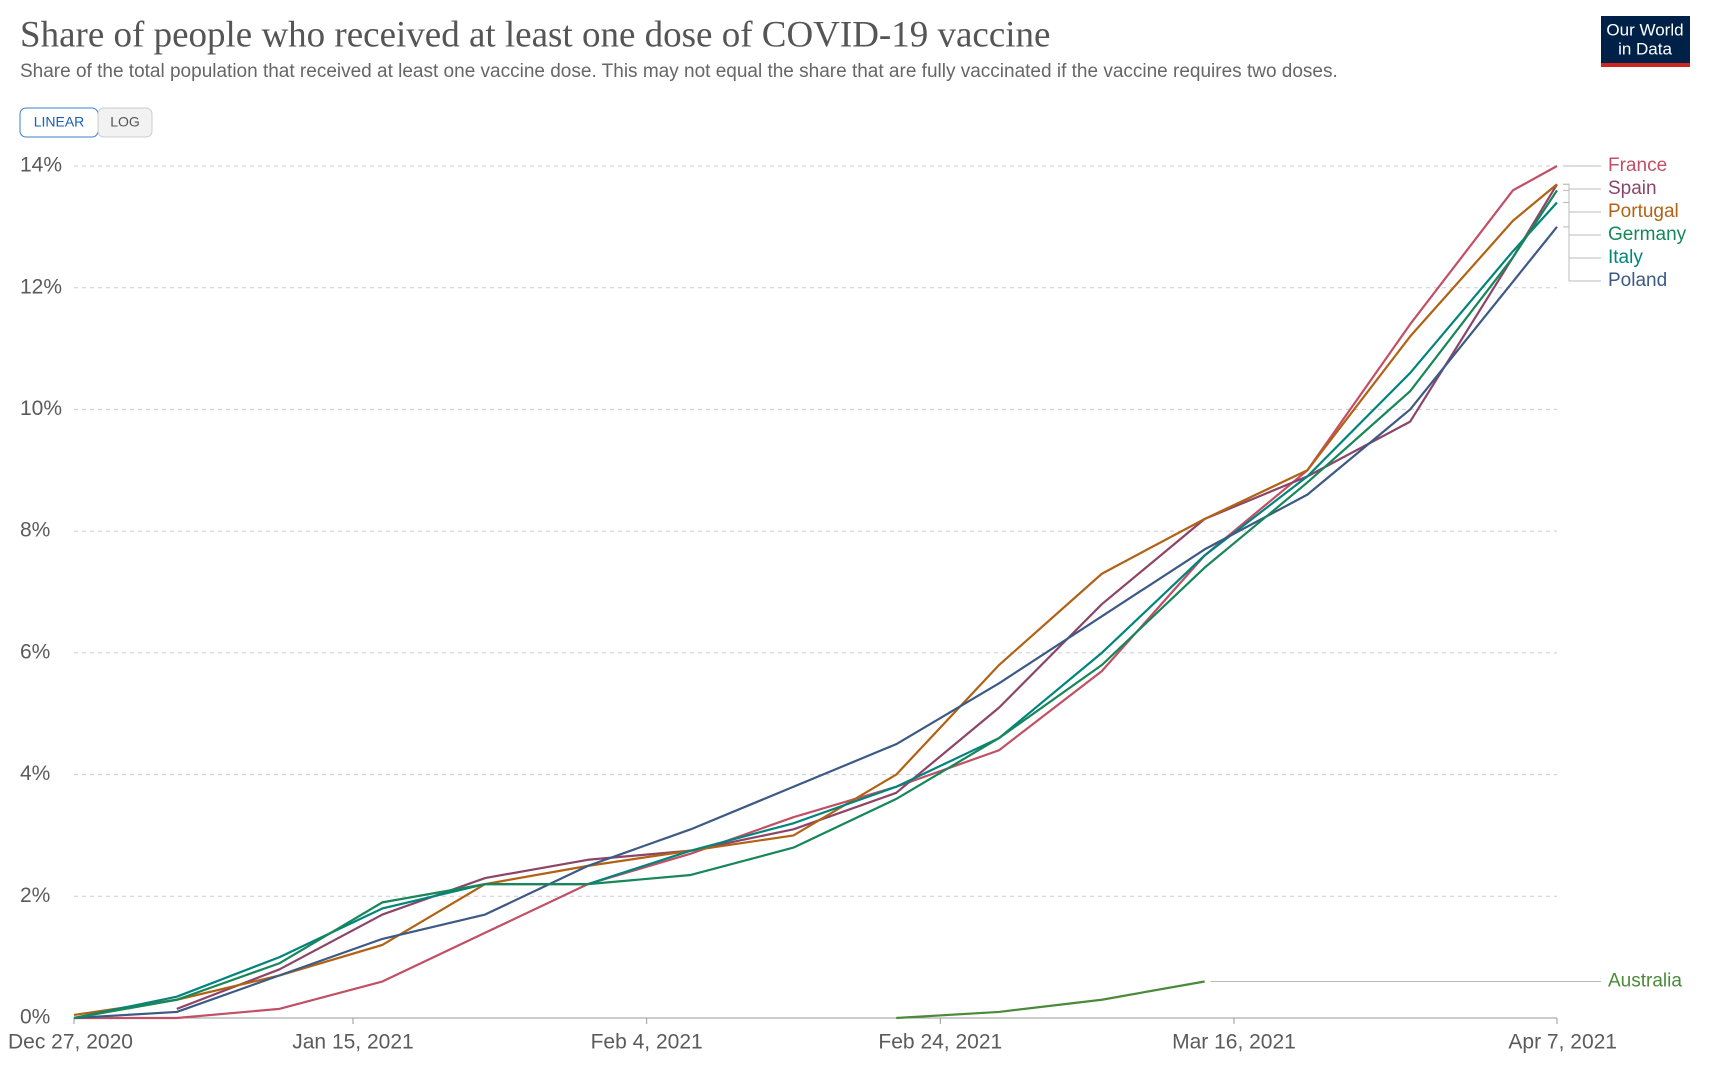 The width and height of the screenshot is (1732, 1080). Describe the element at coordinates (41, 286) in the screenshot. I see `y-tick-label: 12%` at that location.